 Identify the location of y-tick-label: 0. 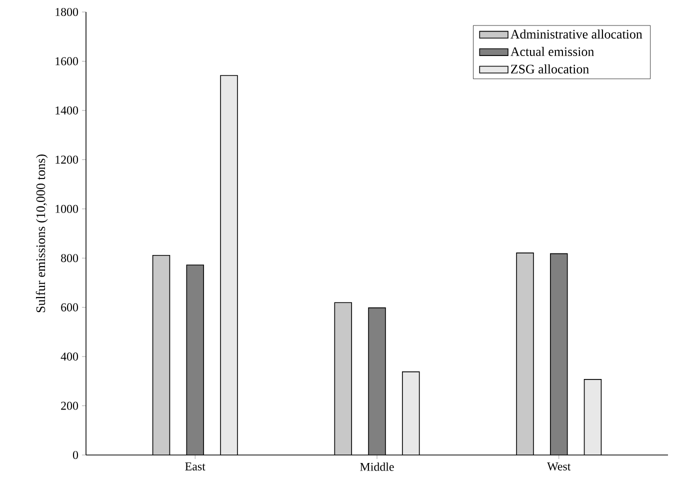
(75, 455).